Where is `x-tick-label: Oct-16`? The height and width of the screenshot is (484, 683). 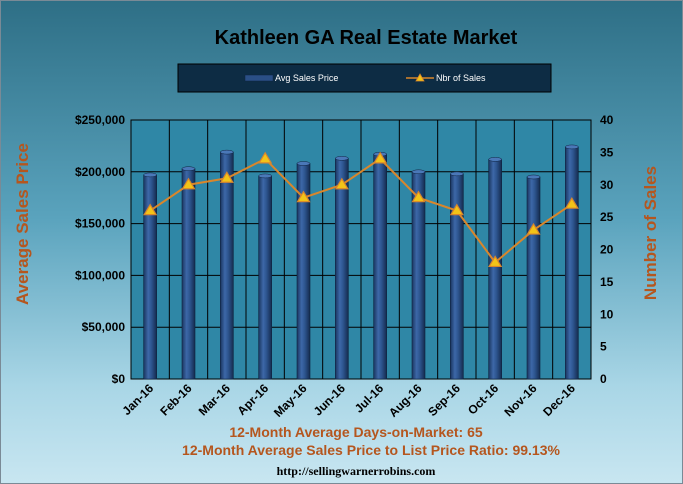
x-tick-label: Oct-16 is located at coordinates (483, 399).